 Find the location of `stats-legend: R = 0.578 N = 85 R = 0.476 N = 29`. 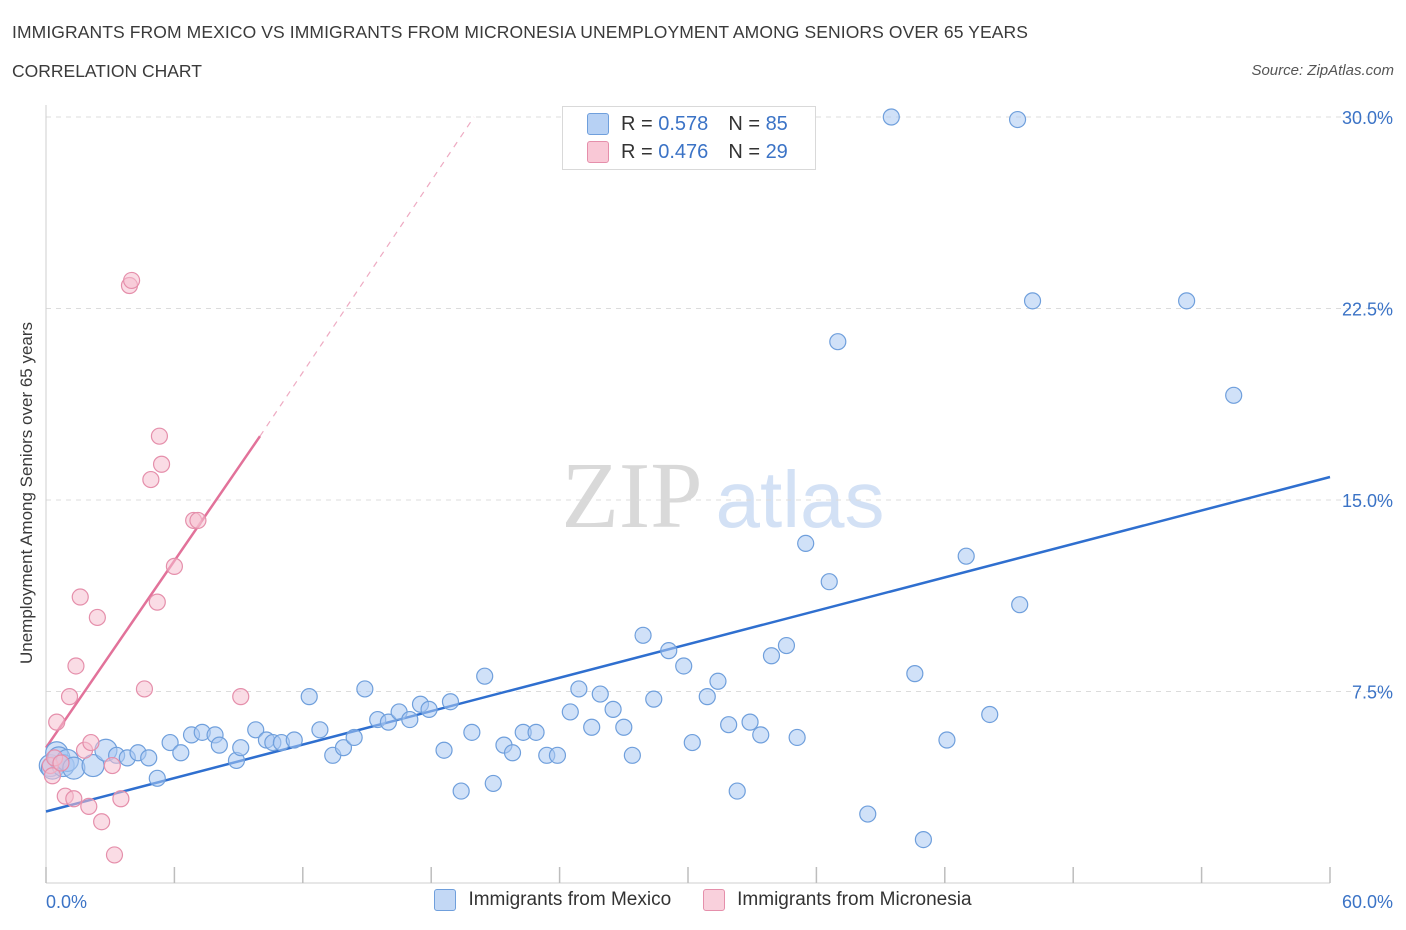

stats-legend: R = 0.578 N = 85 R = 0.476 N = 29 is located at coordinates (689, 138).